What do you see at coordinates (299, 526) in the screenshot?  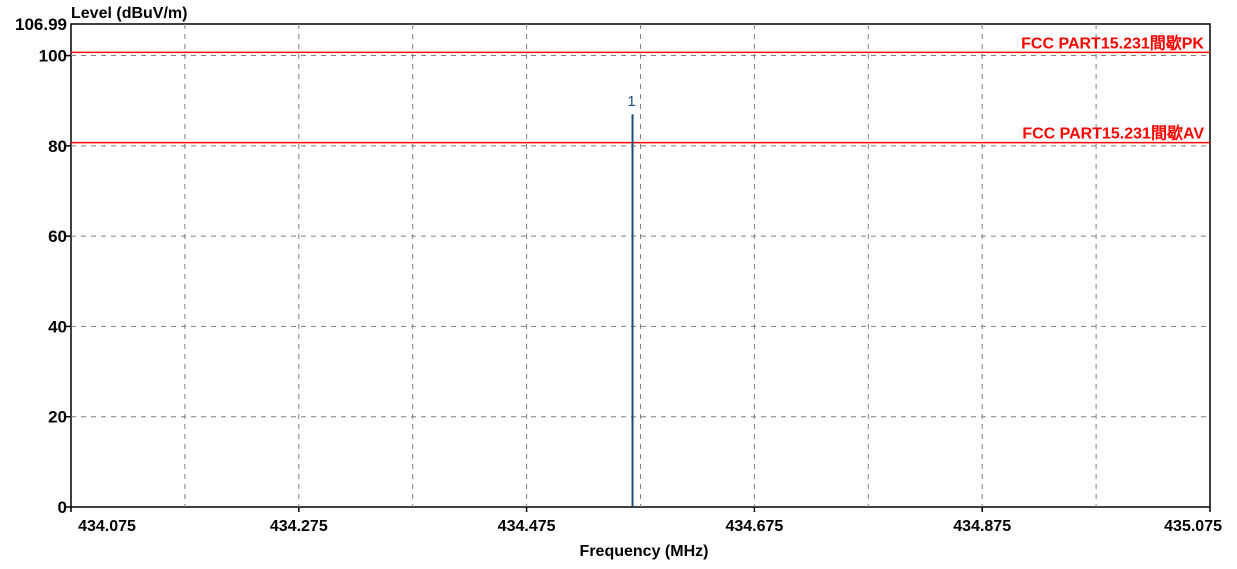 I see `x-tick-label: 434.275` at bounding box center [299, 526].